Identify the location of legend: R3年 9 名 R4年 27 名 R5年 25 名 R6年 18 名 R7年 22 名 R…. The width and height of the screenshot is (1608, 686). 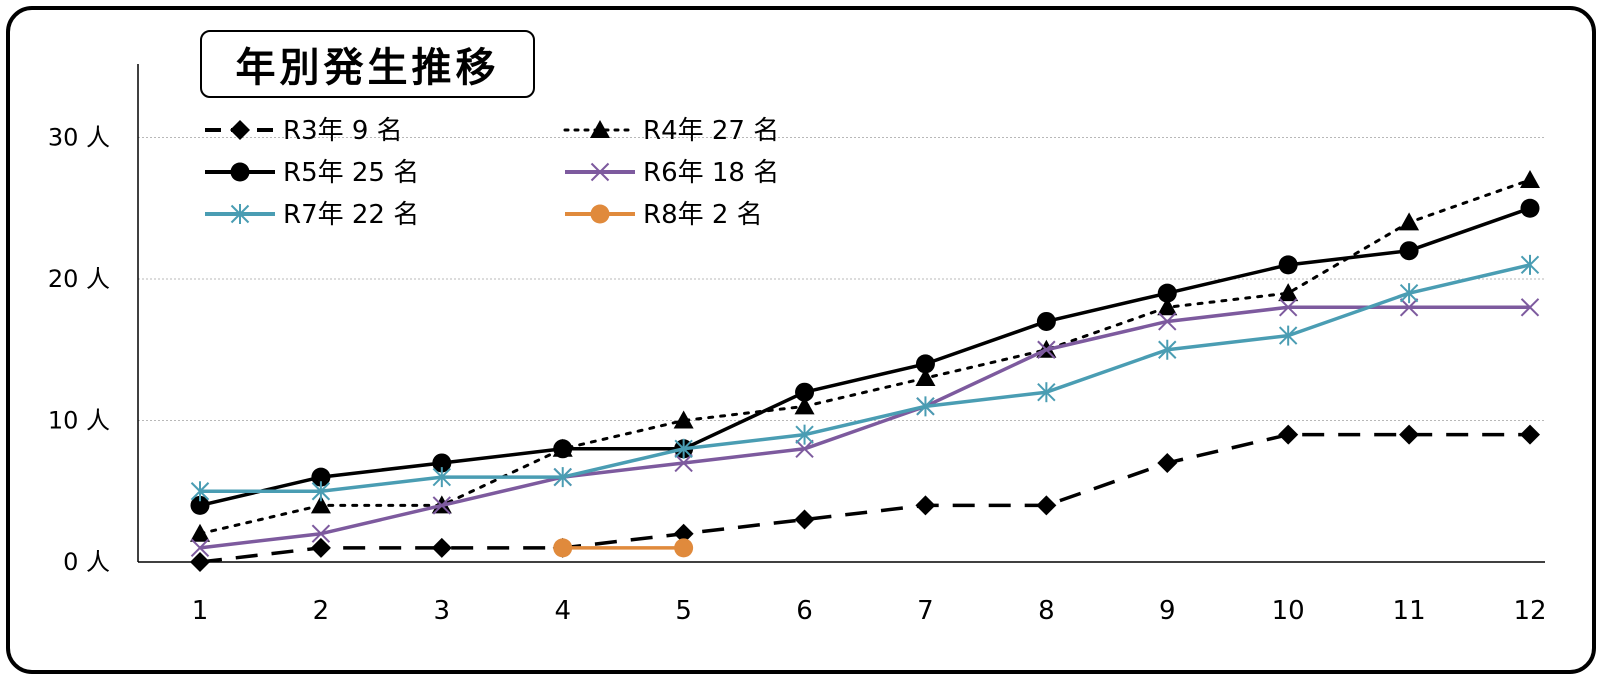
(492, 173).